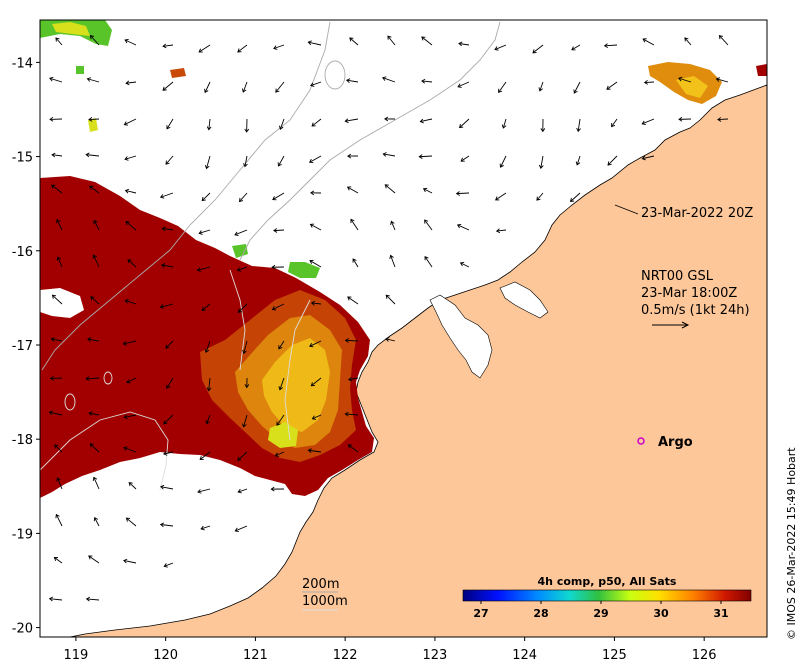 Image resolution: width=810 pixels, height=672 pixels. I want to click on argo-marker, so click(641, 441).